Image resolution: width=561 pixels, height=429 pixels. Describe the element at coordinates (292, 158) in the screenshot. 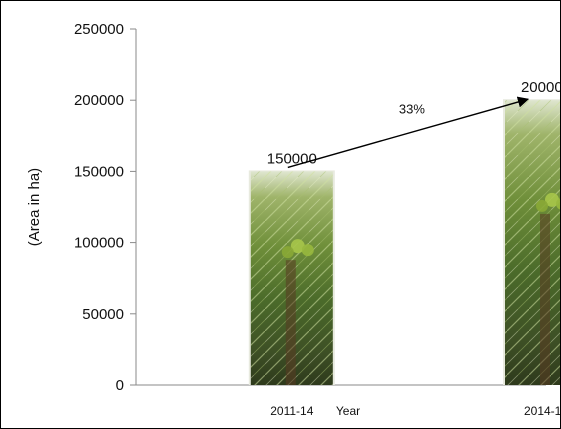

I see `data-label: 150000` at that location.